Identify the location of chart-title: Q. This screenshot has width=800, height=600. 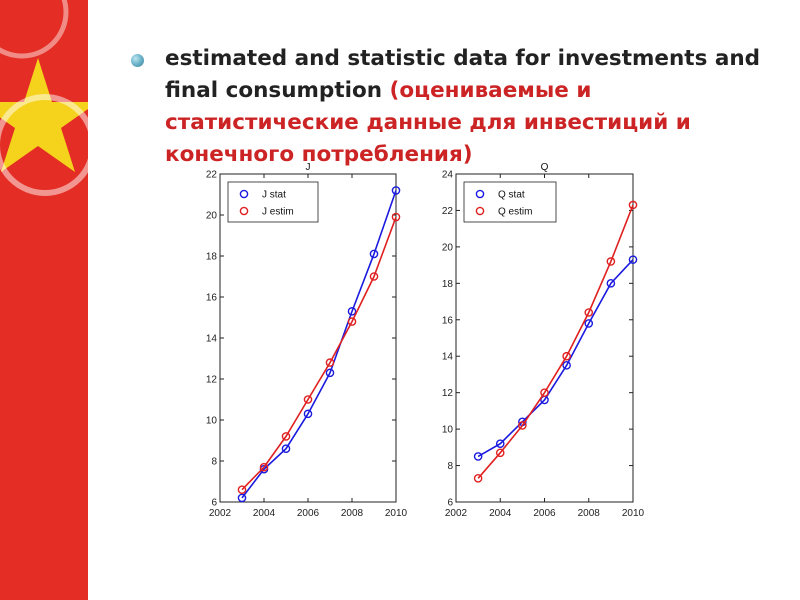
(545, 167).